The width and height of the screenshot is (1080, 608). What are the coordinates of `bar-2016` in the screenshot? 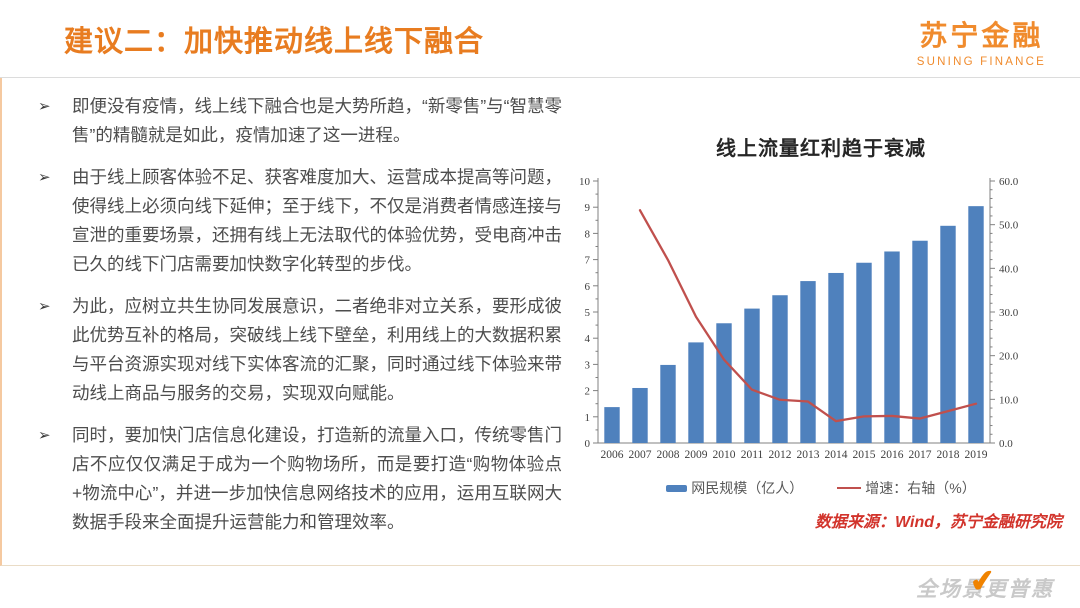 It's located at (892, 347).